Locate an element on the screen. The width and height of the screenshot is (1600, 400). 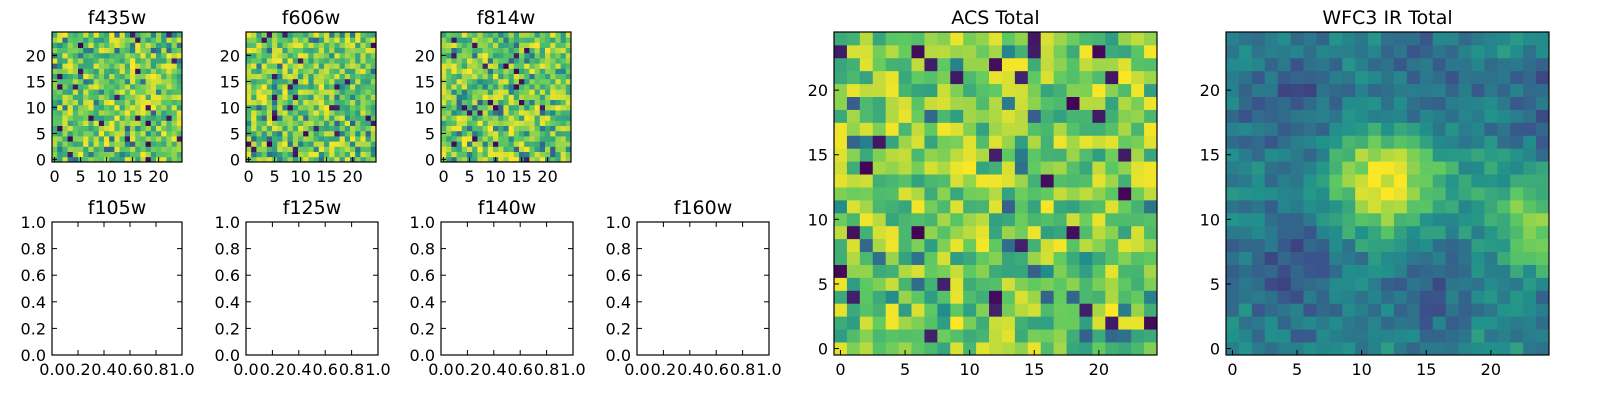
y-tick-label: 0 is located at coordinates (823, 349).